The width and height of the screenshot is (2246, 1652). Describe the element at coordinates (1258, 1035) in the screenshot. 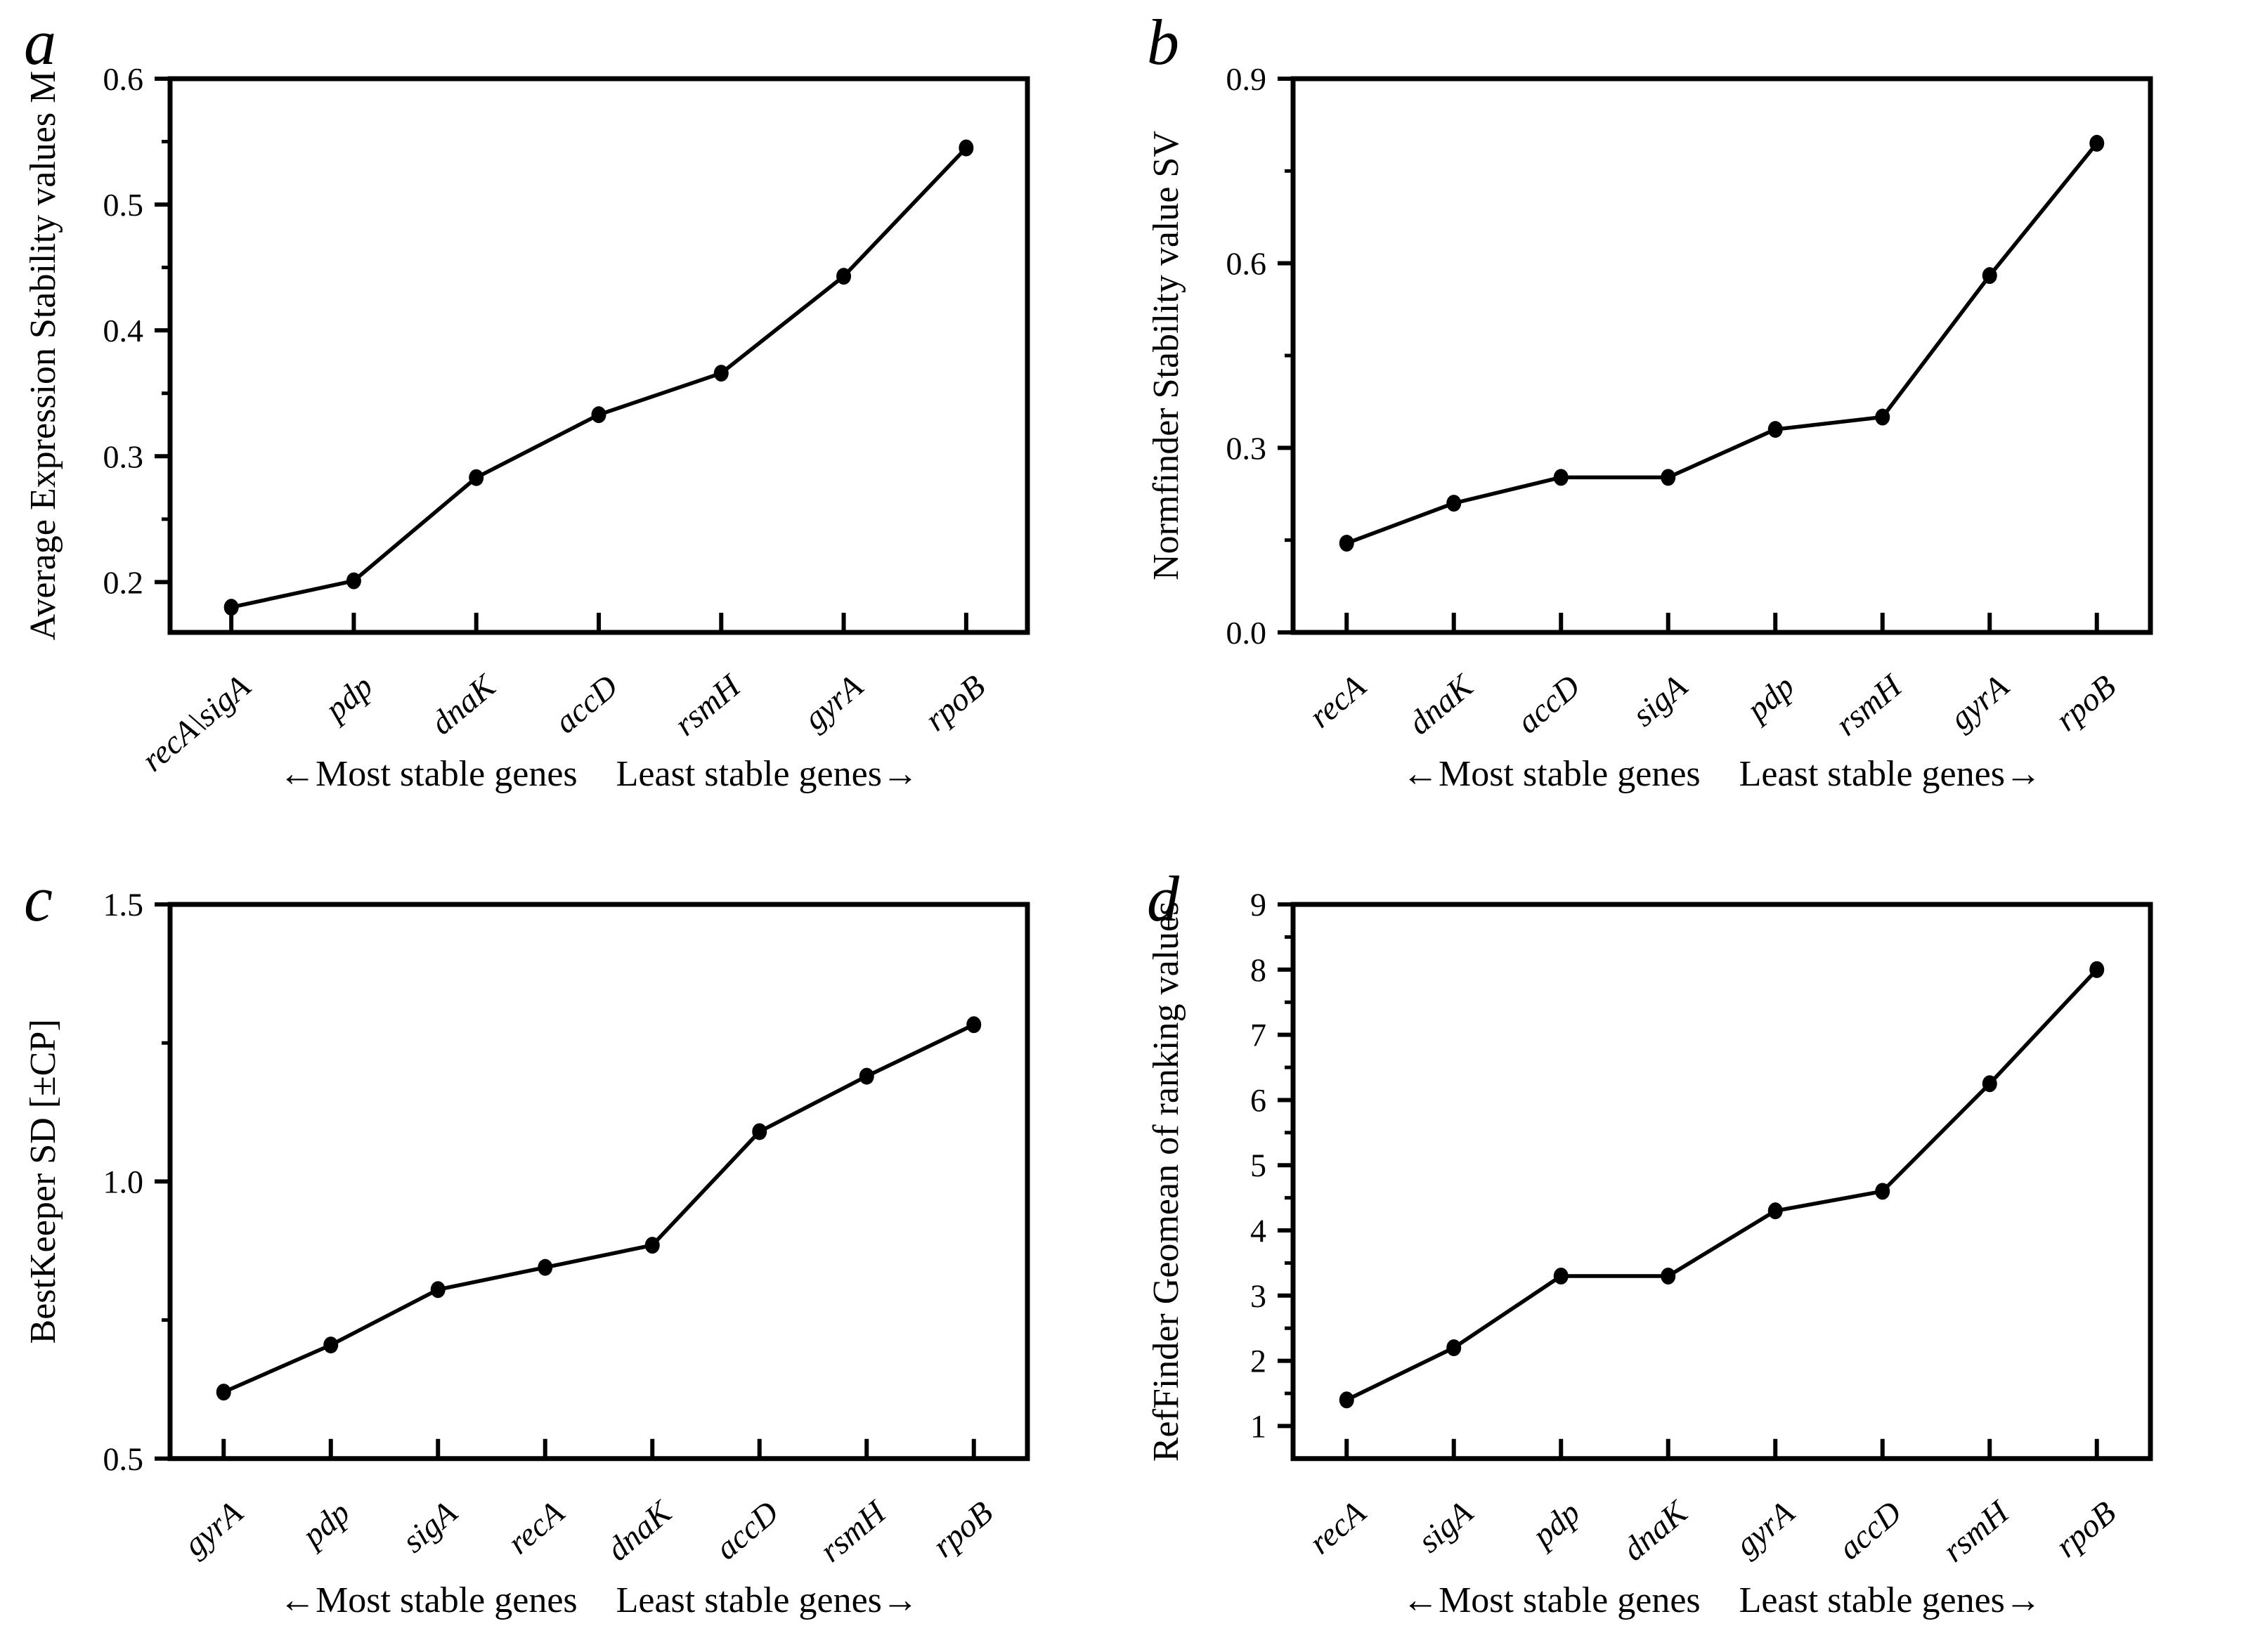

I see `y-tick-label: 7` at that location.